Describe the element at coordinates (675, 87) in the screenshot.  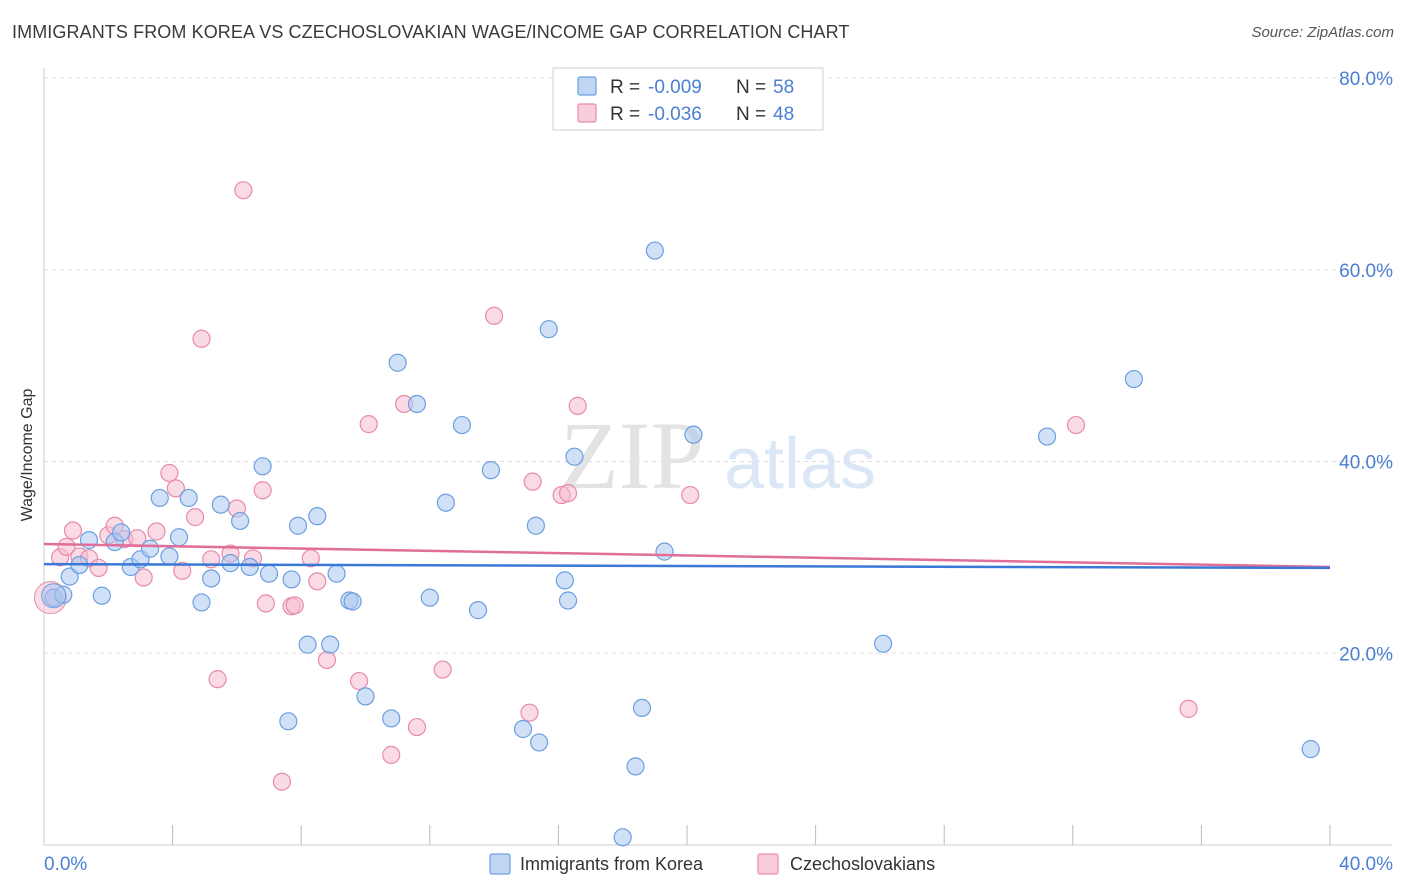
I see `legend-r-value-korea: -0.009` at that location.